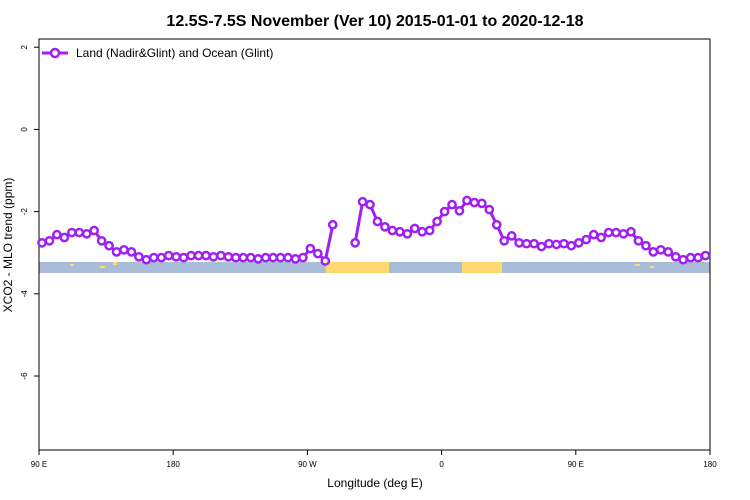 The width and height of the screenshot is (750, 500). Describe the element at coordinates (24, 212) in the screenshot. I see `y-tick-label: -2` at that location.